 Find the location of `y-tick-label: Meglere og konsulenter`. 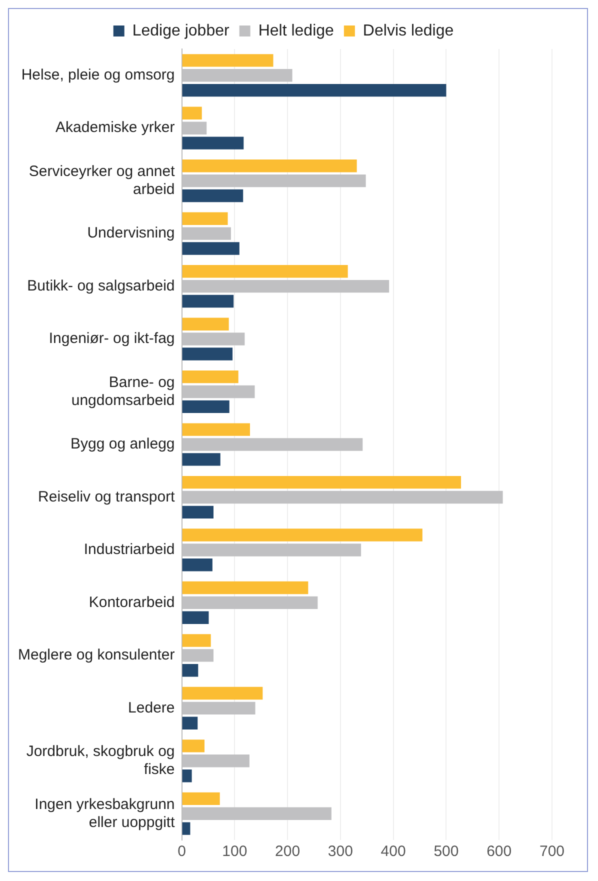

y-tick-label: Meglere og konsulenter is located at coordinates (96, 655).